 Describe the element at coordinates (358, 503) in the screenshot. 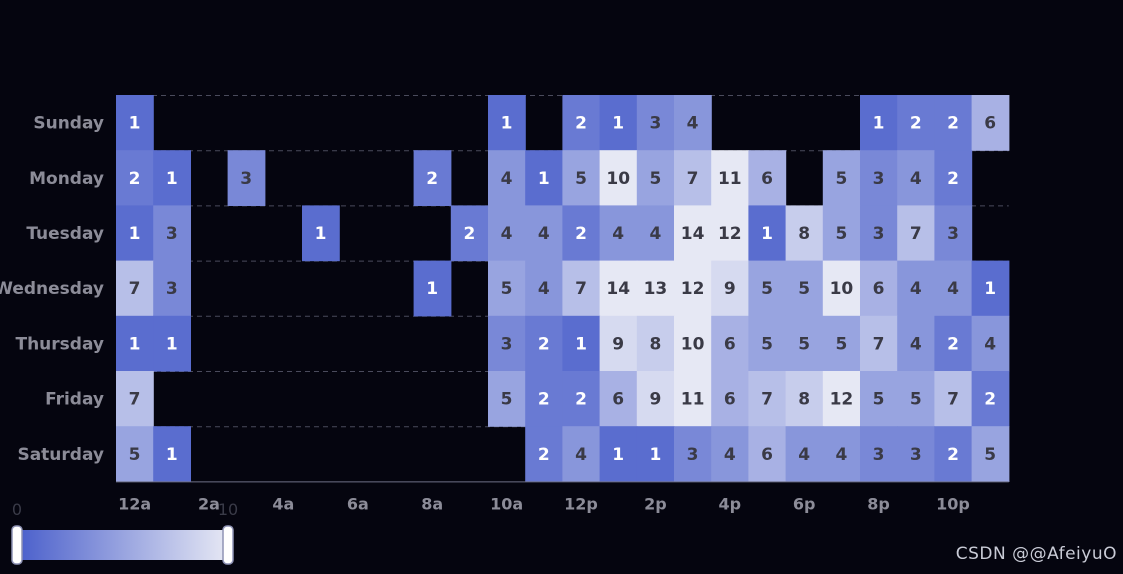

I see `x-tick-label: 6a` at that location.